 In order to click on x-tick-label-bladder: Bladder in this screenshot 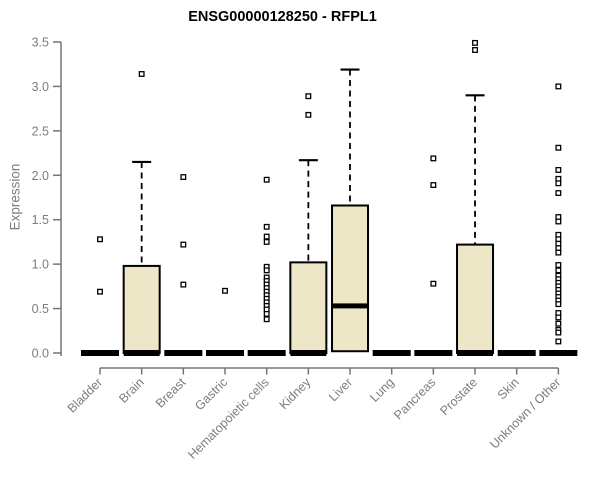, I will do `click(85, 395)`.